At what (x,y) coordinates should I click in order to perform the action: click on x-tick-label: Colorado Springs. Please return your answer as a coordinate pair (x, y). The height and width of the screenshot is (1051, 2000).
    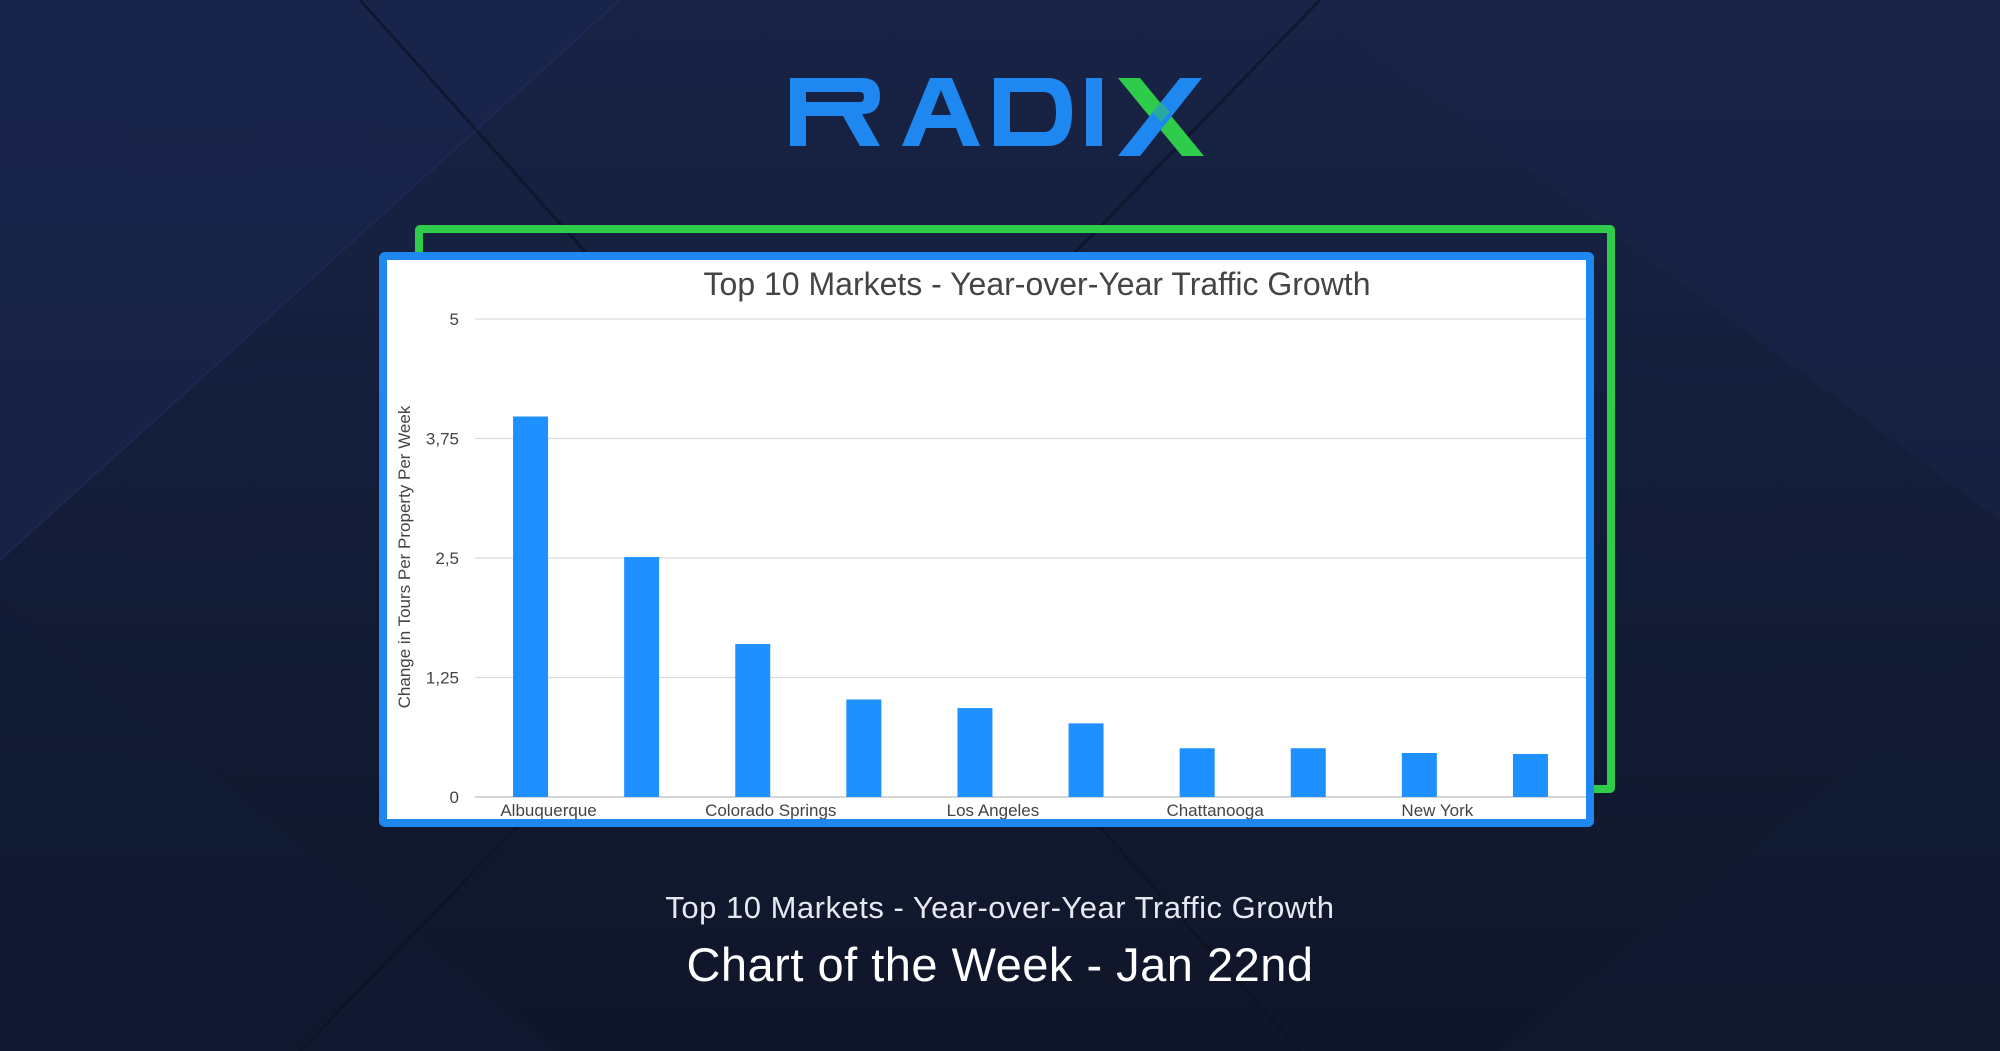
    Looking at the image, I should click on (770, 810).